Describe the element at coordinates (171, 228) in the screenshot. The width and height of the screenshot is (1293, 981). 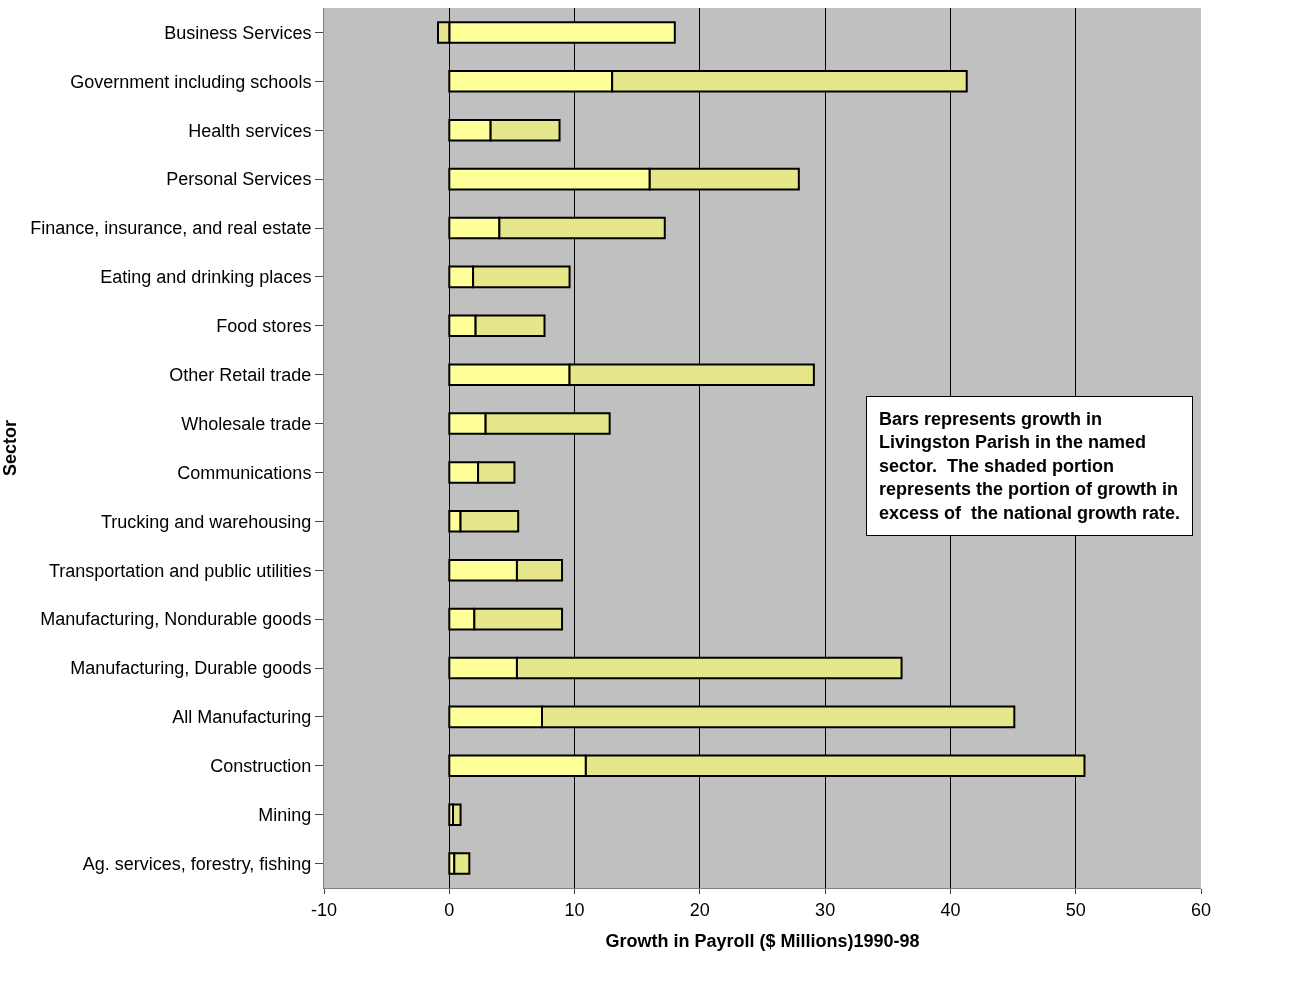
I see `y-tick-label: Finance, insurance, and real estate` at that location.